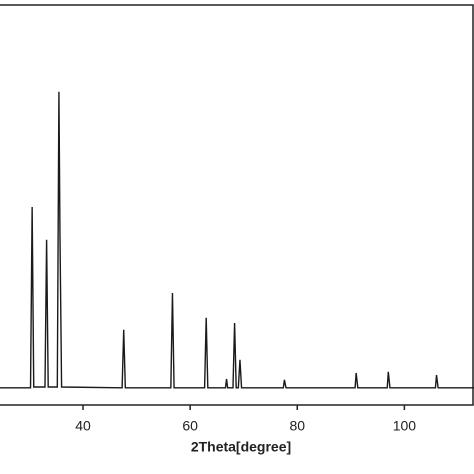 The image size is (474, 474). What do you see at coordinates (241, 447) in the screenshot?
I see `x-axis-label: 2Theta[degree]` at bounding box center [241, 447].